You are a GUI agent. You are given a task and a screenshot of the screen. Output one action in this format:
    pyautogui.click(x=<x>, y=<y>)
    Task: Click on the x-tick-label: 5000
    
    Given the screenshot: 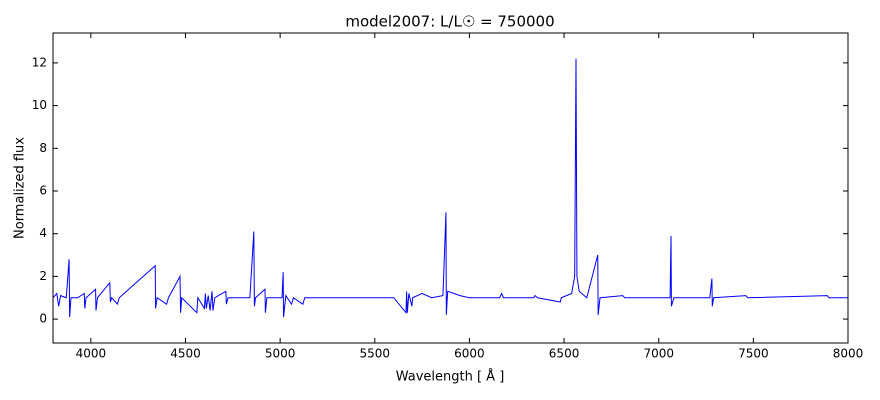 What is the action you would take?
    pyautogui.click(x=280, y=354)
    